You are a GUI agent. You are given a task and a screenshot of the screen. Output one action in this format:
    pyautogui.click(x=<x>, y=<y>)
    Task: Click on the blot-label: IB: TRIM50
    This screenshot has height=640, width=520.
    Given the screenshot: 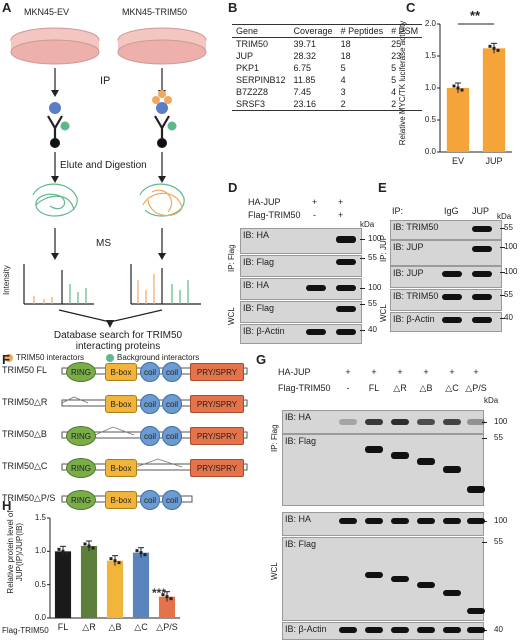 What is the action you would take?
    pyautogui.click(x=416, y=296)
    